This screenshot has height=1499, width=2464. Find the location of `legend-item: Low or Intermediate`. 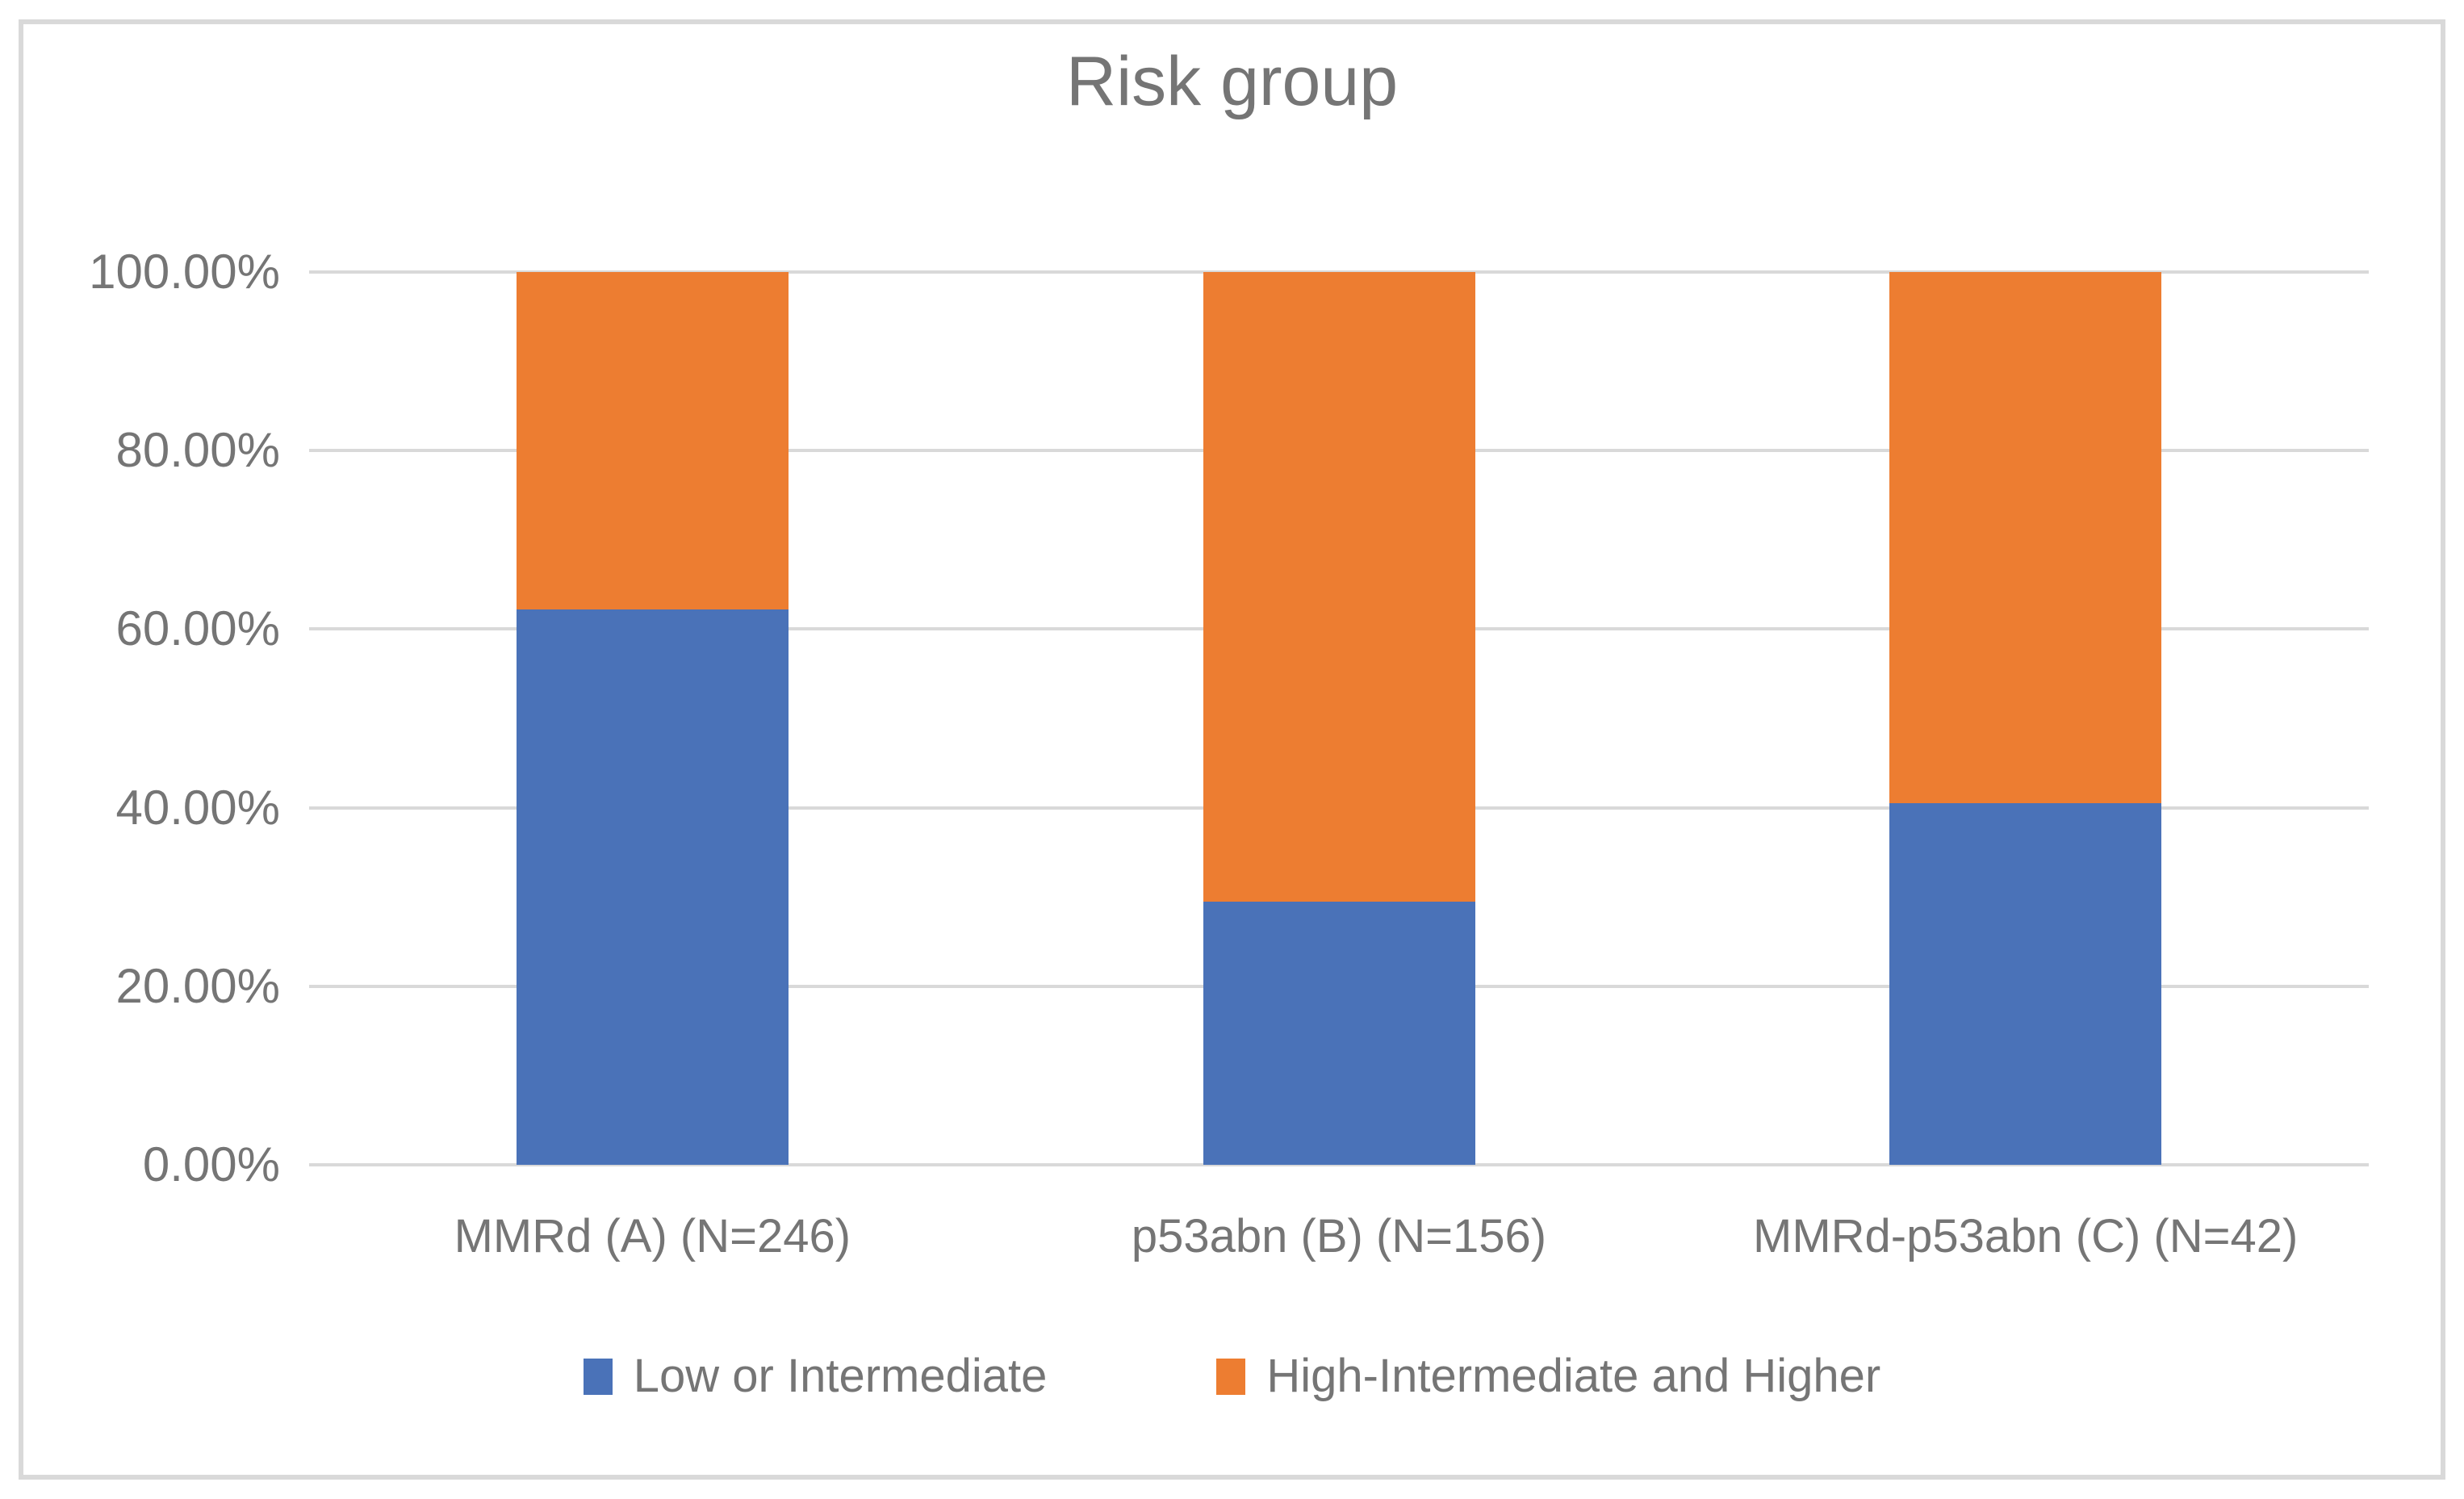

legend-item: Low or Intermediate is located at coordinates (815, 1376).